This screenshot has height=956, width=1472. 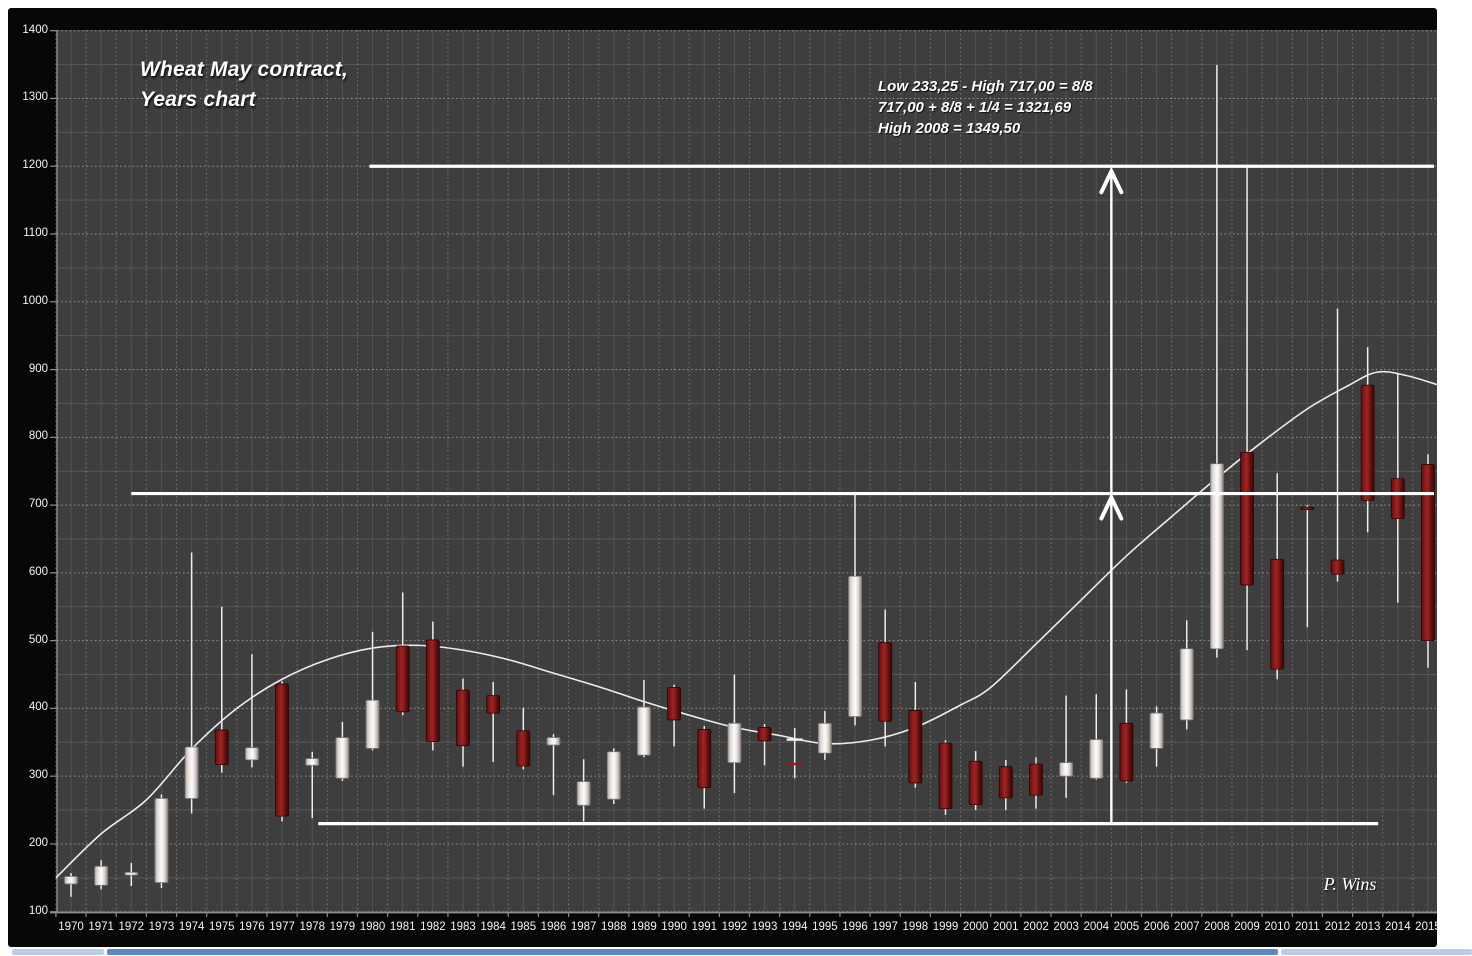 What do you see at coordinates (553, 741) in the screenshot?
I see `candle-body-1986` at bounding box center [553, 741].